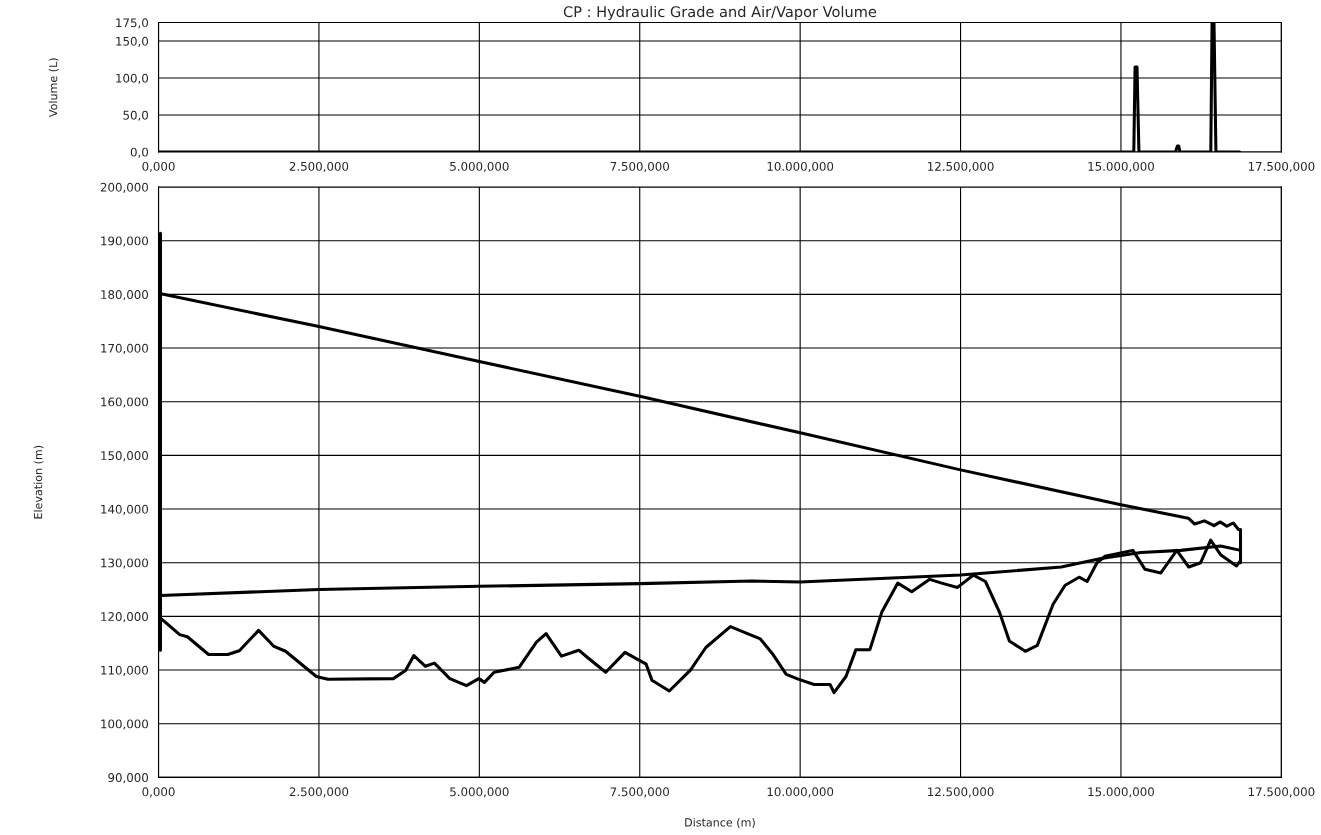  Describe the element at coordinates (38, 482) in the screenshot. I see `y-axis-title: Elevation (m)` at that location.